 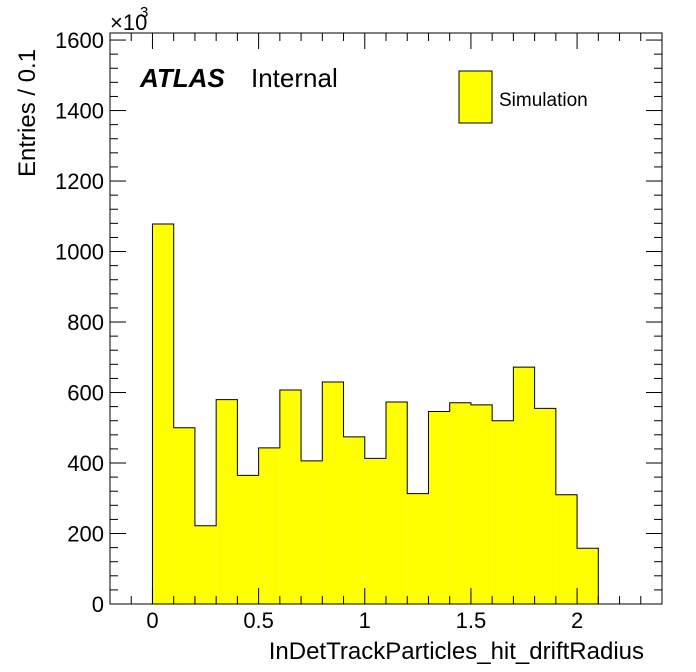 What do you see at coordinates (79, 40) in the screenshot?
I see `y-tick-label: 1600` at bounding box center [79, 40].